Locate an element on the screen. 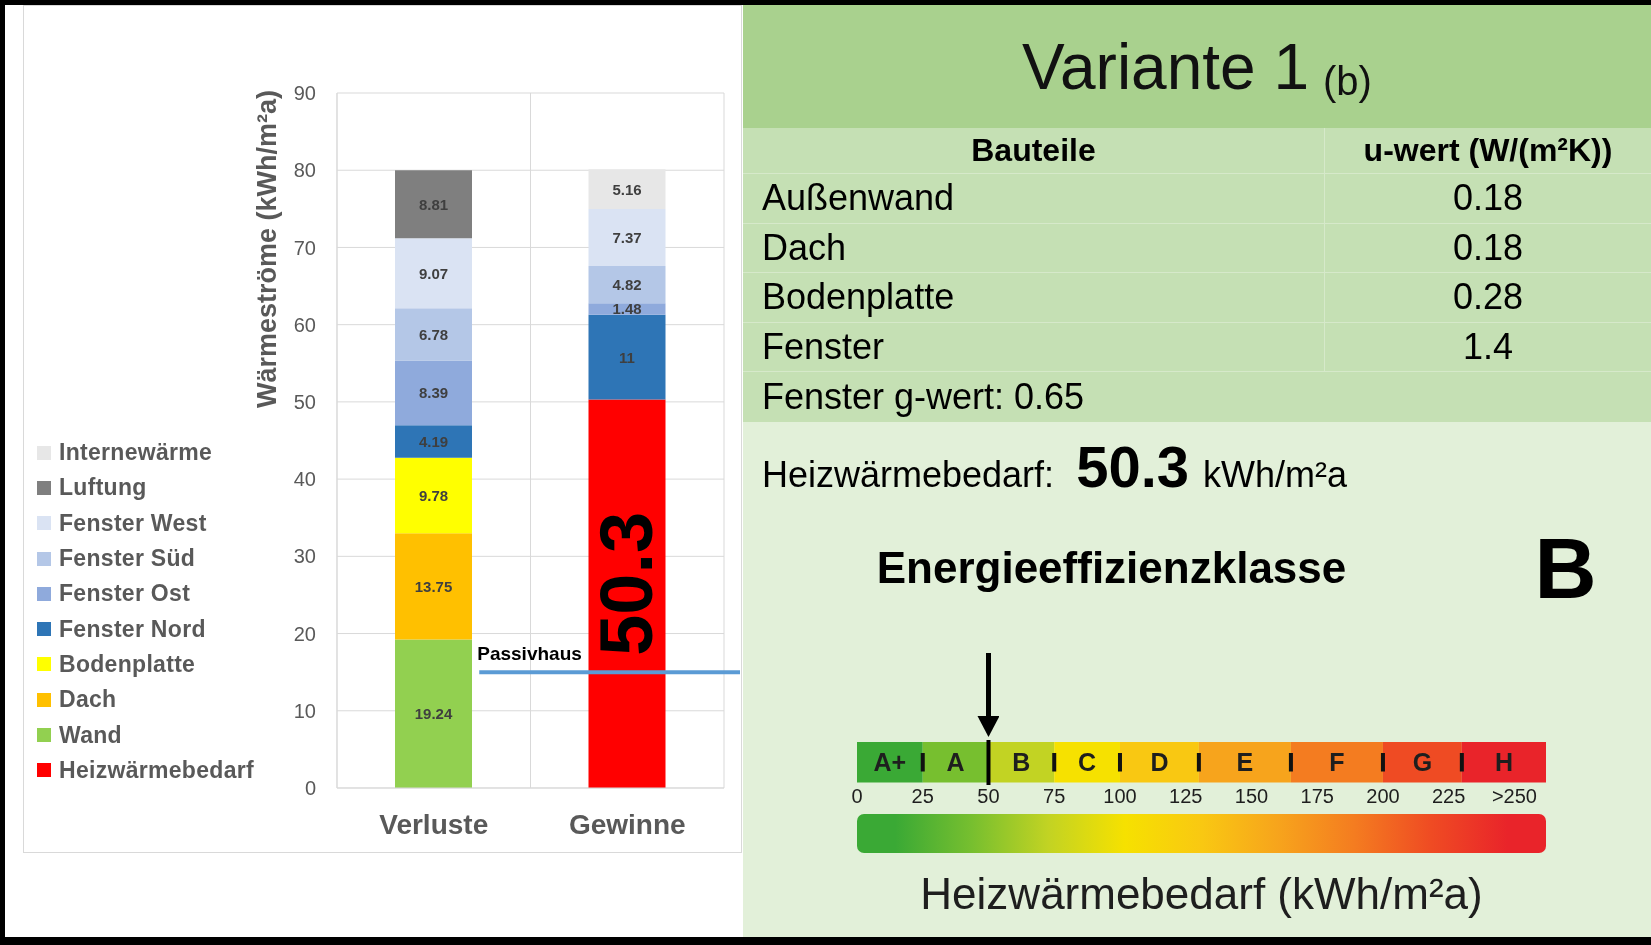 Image resolution: width=1651 pixels, height=945 pixels. data-label: 4.82 is located at coordinates (627, 285).